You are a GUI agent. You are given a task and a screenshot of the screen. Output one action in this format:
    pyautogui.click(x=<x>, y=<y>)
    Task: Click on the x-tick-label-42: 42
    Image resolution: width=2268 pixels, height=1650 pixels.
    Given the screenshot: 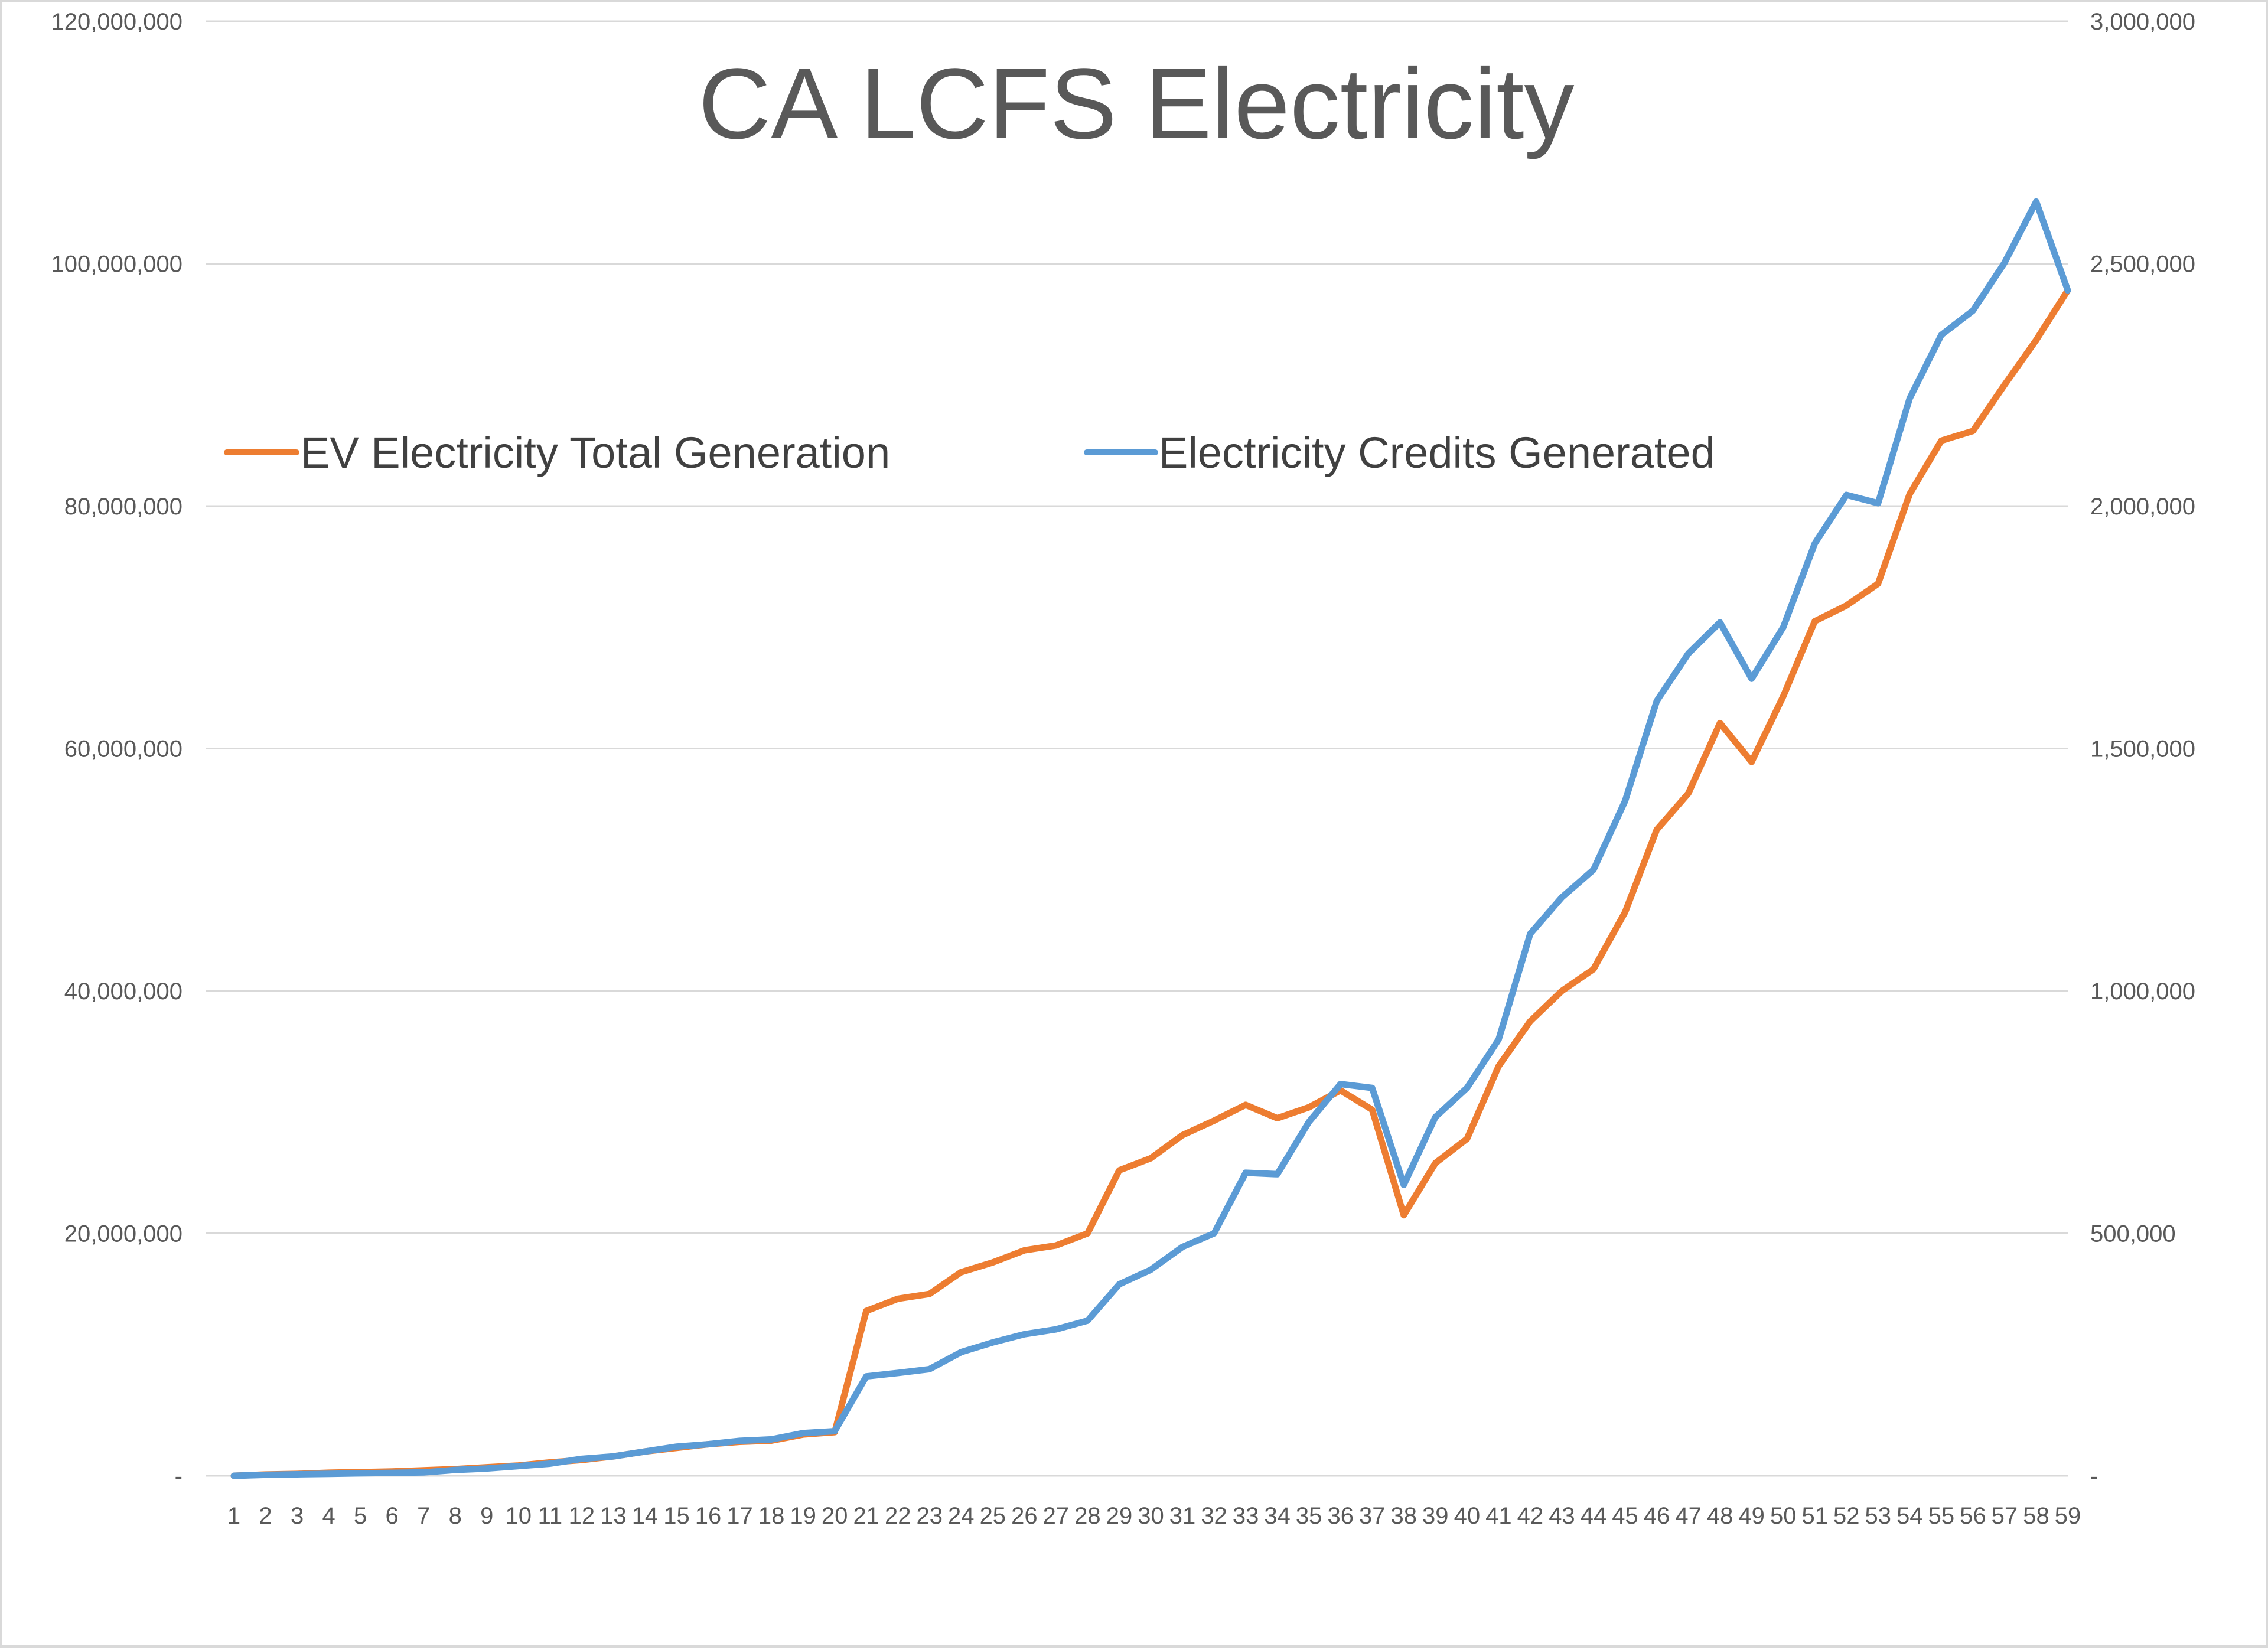 What is the action you would take?
    pyautogui.click(x=1530, y=1516)
    